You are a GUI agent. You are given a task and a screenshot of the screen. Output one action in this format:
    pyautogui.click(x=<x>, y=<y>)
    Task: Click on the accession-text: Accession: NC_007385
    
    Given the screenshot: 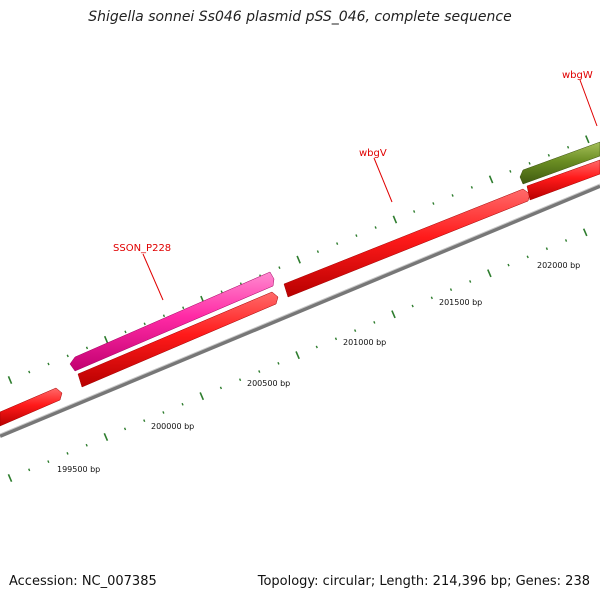 What is the action you would take?
    pyautogui.click(x=83, y=581)
    